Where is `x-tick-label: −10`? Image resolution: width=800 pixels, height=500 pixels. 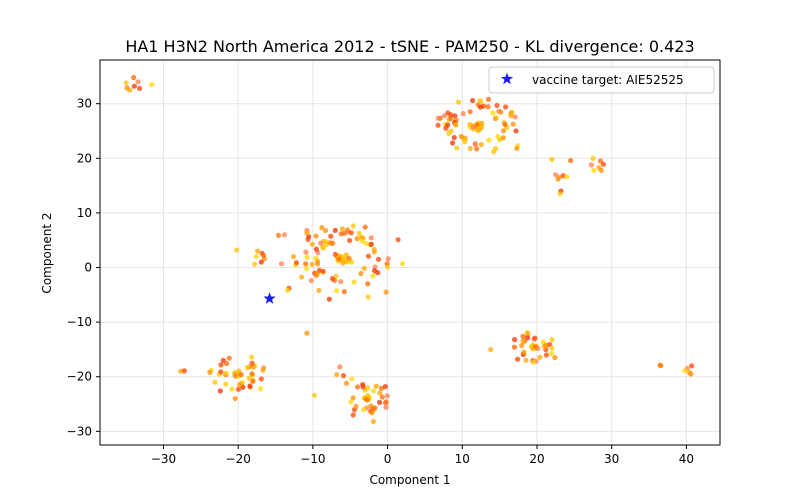 x-tick-label: −10 is located at coordinates (312, 459).